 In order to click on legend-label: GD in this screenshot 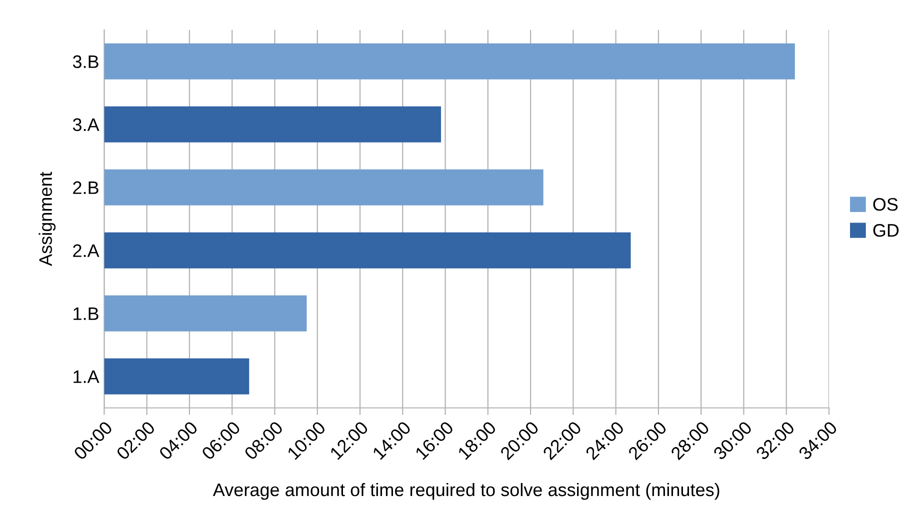, I will do `click(886, 230)`.